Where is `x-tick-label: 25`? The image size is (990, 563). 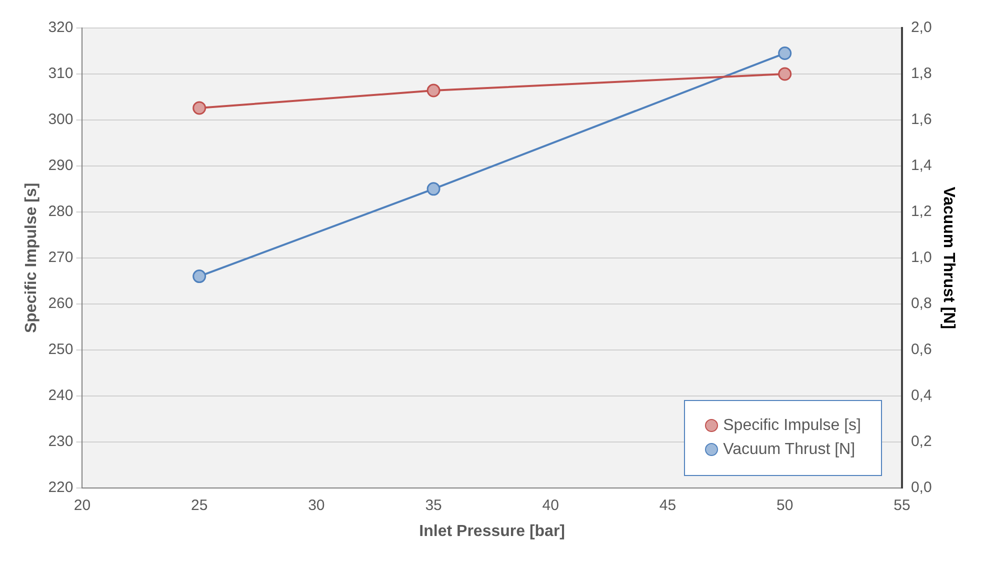 x-tick-label: 25 is located at coordinates (199, 505).